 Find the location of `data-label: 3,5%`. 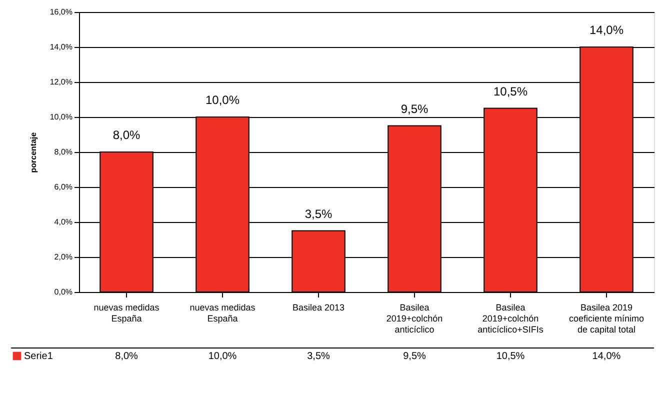

data-label: 3,5% is located at coordinates (318, 356).